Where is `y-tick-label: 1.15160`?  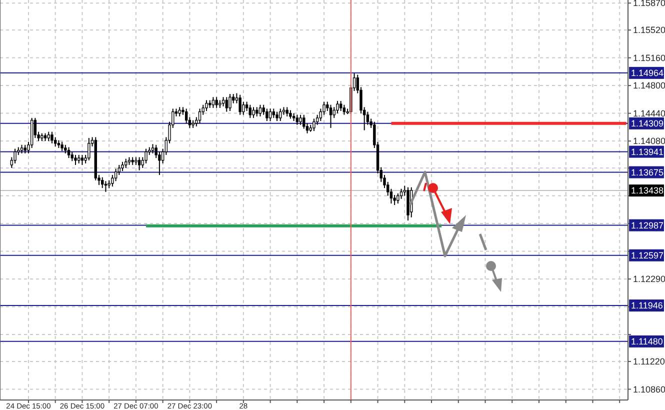
y-tick-label: 1.15160 is located at coordinates (649, 57).